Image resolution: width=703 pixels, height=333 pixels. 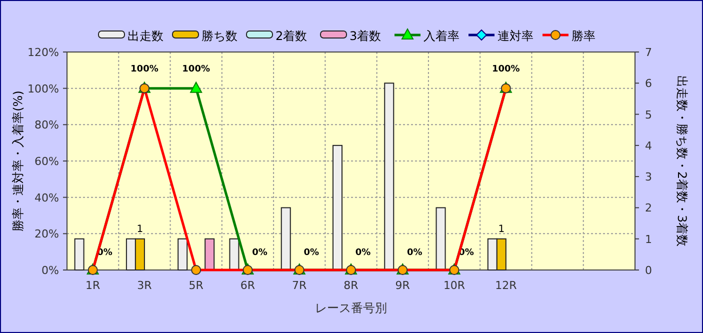 What do you see at coordinates (50, 270) in the screenshot?
I see `y-tick-label: 0%` at bounding box center [50, 270].